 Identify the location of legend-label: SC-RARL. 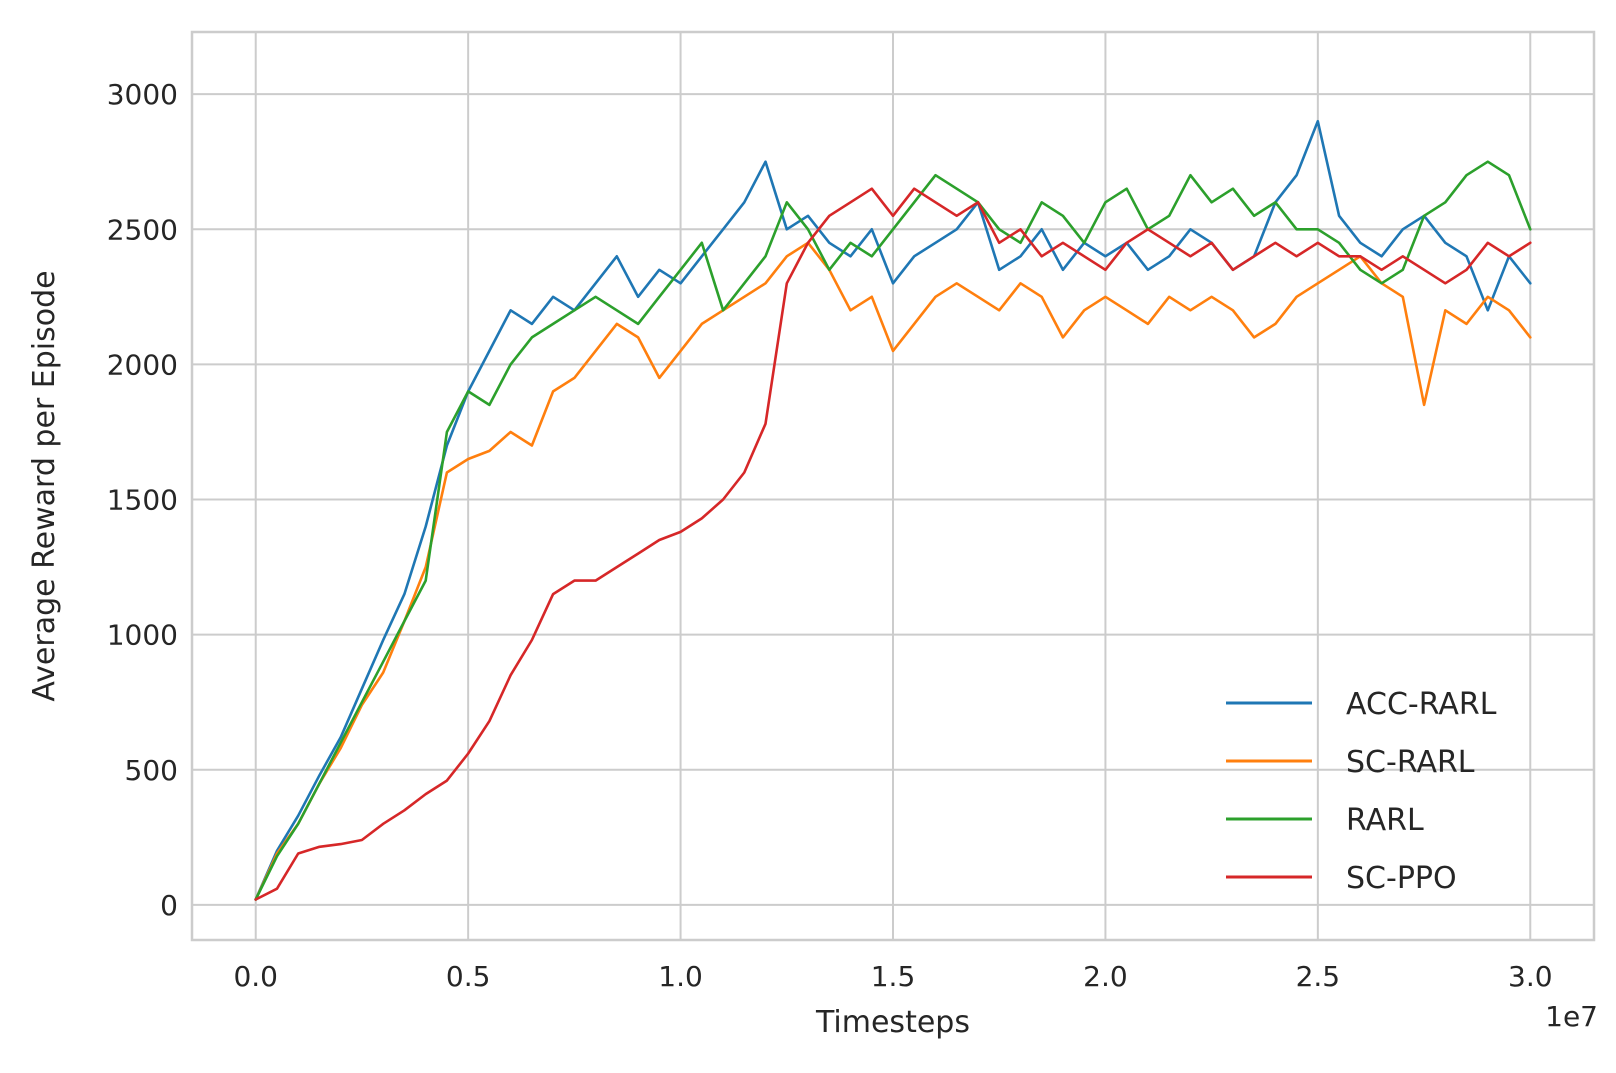
(1410, 762).